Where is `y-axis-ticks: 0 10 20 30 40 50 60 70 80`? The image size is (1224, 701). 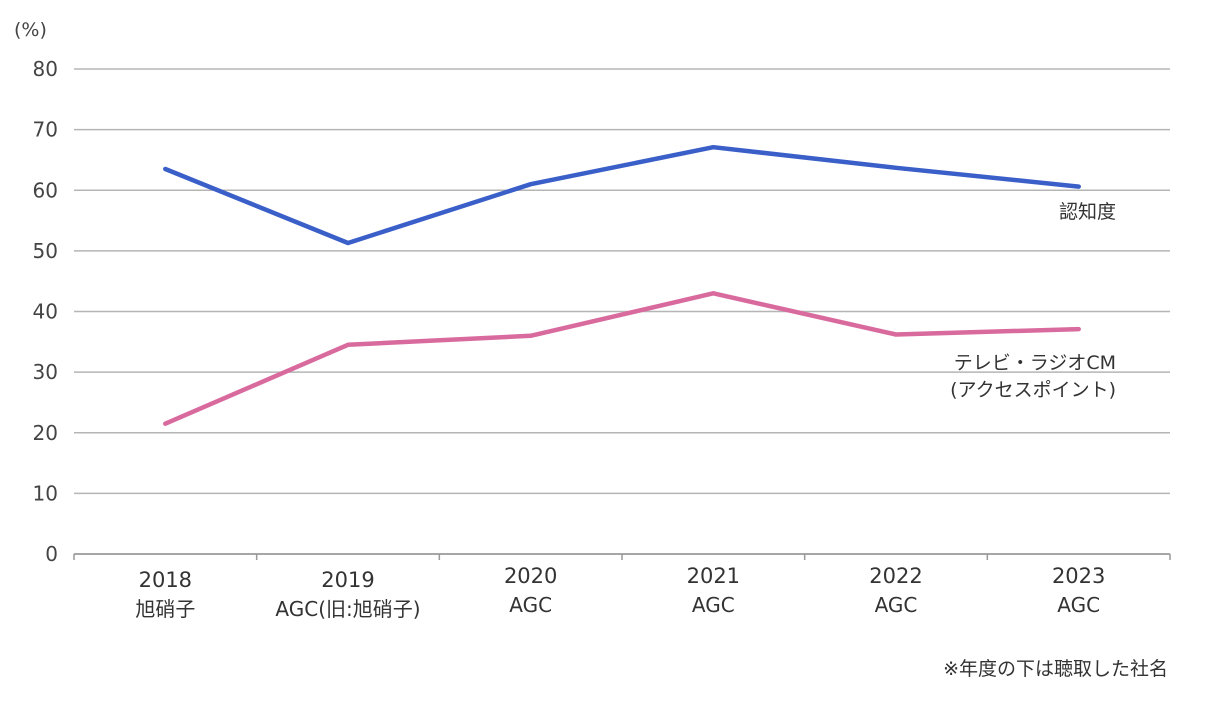
y-axis-ticks: 0 10 20 30 40 50 60 70 80 is located at coordinates (45, 311).